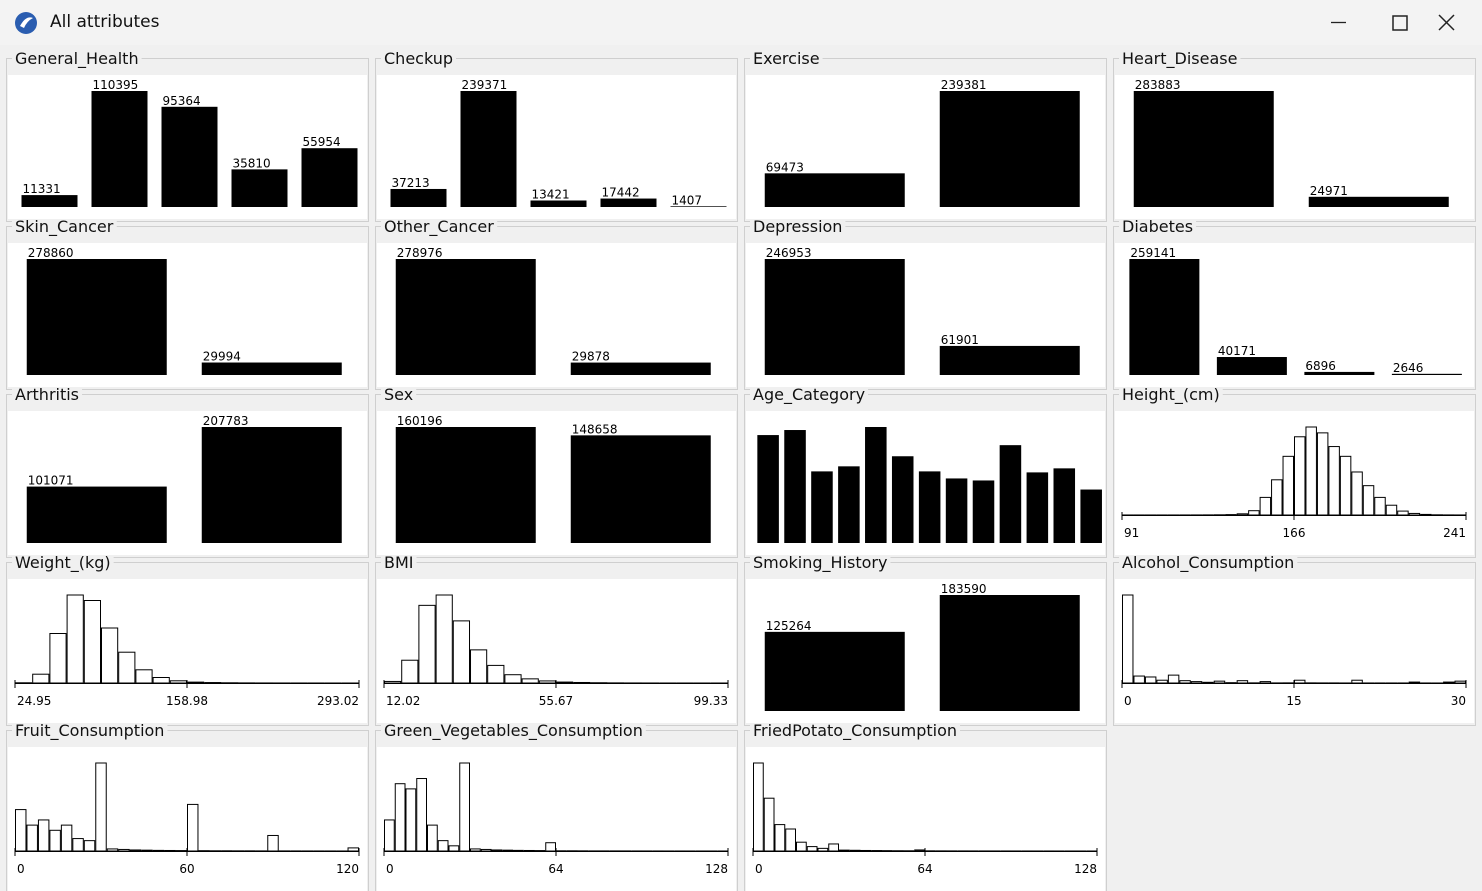 Image resolution: width=1482 pixels, height=891 pixels. Describe the element at coordinates (1294, 533) in the screenshot. I see `x-tick-label: 166` at that location.